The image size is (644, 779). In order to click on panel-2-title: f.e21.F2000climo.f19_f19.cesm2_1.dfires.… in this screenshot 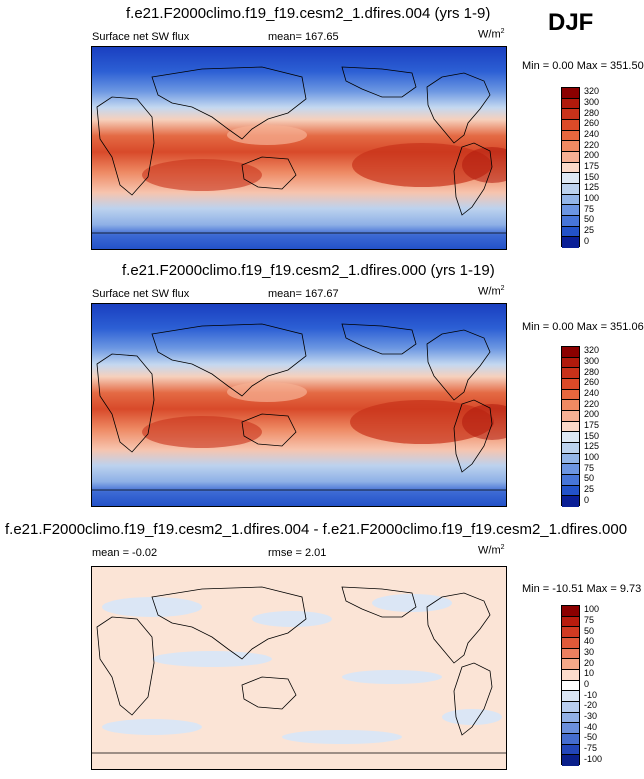, I will do `click(308, 270)`.